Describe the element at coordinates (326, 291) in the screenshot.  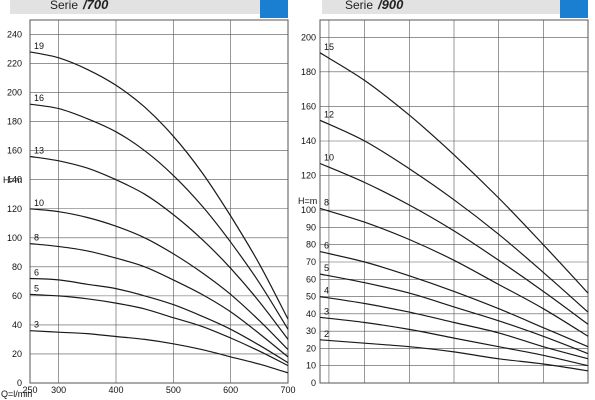
I see `series-label: 4` at that location.